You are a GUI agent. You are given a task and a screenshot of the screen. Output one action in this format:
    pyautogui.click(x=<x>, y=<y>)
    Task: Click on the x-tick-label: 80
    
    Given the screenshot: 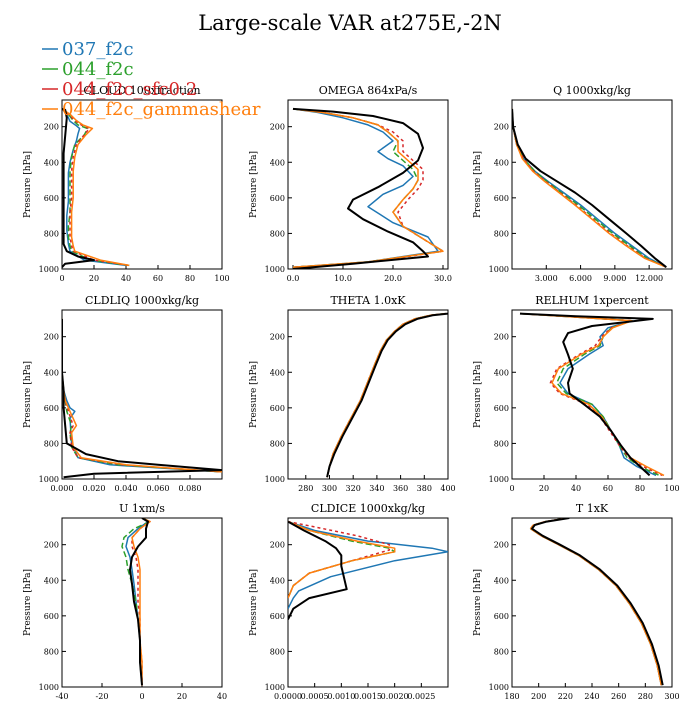 What is the action you would take?
    pyautogui.click(x=640, y=488)
    